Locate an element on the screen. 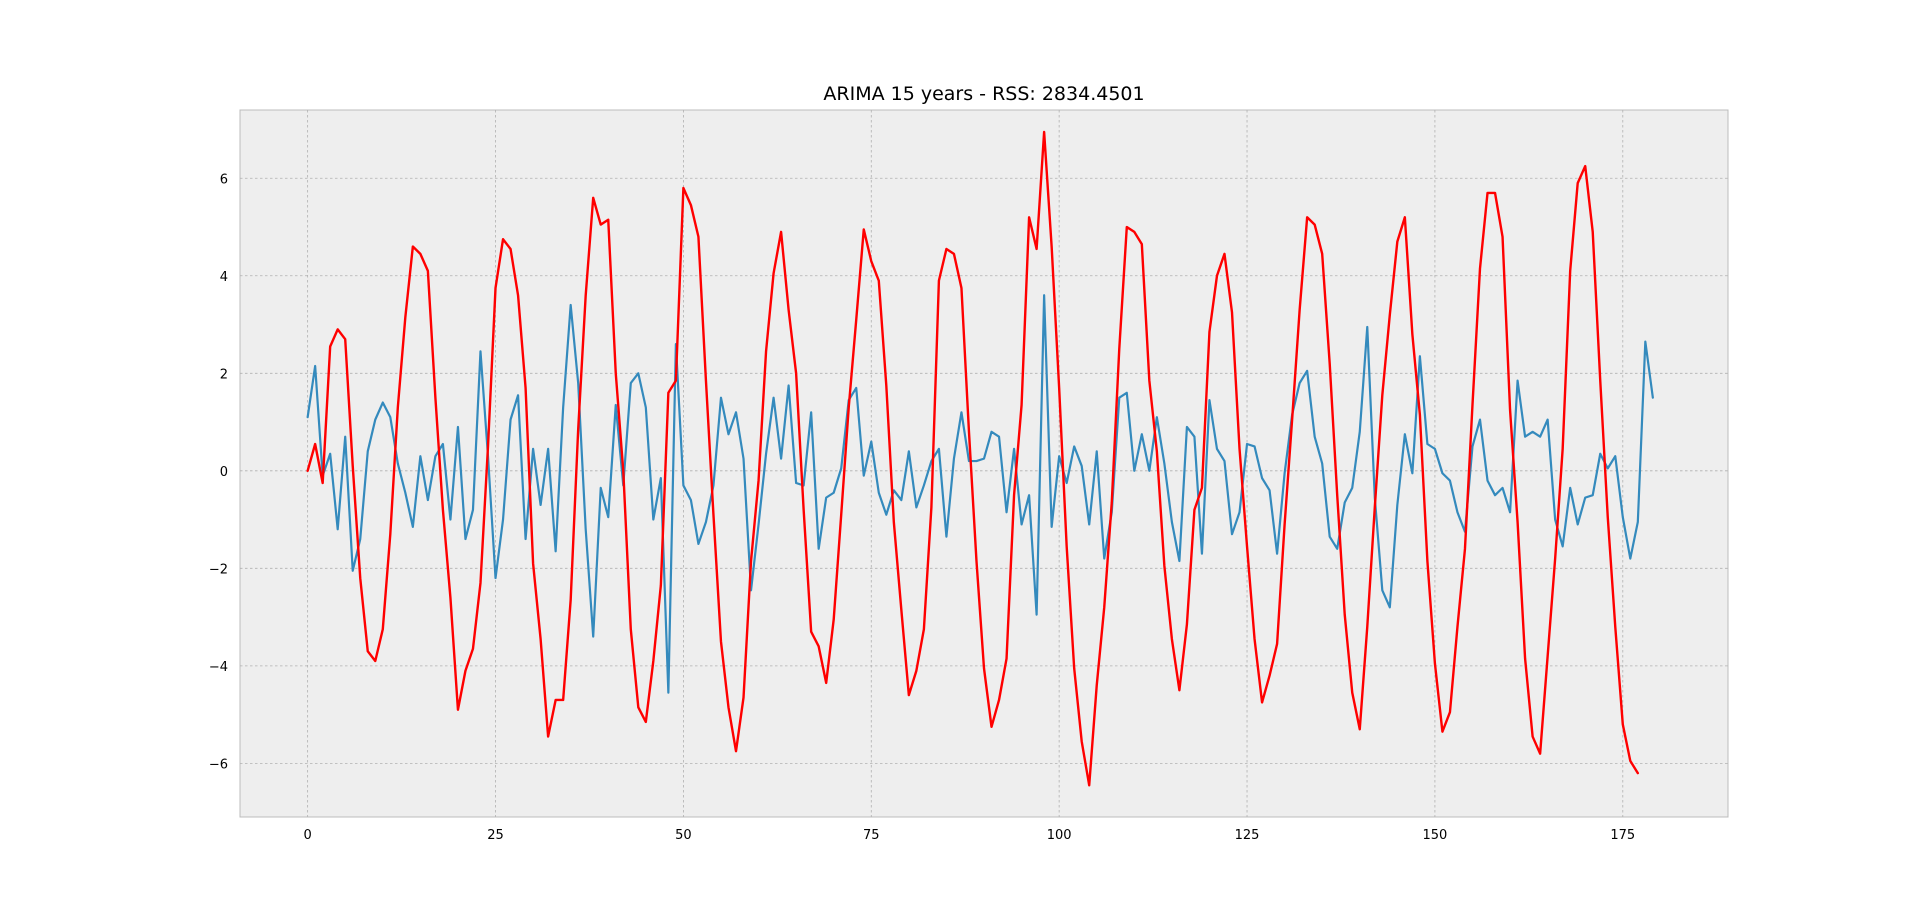 The image size is (1920, 918). x-tick-label: 75 is located at coordinates (871, 835).